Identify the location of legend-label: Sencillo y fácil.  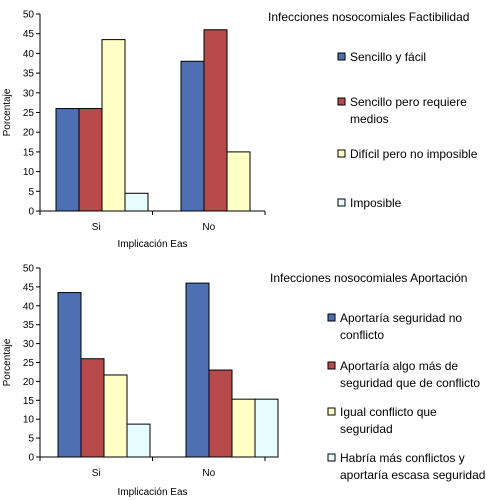
(388, 57).